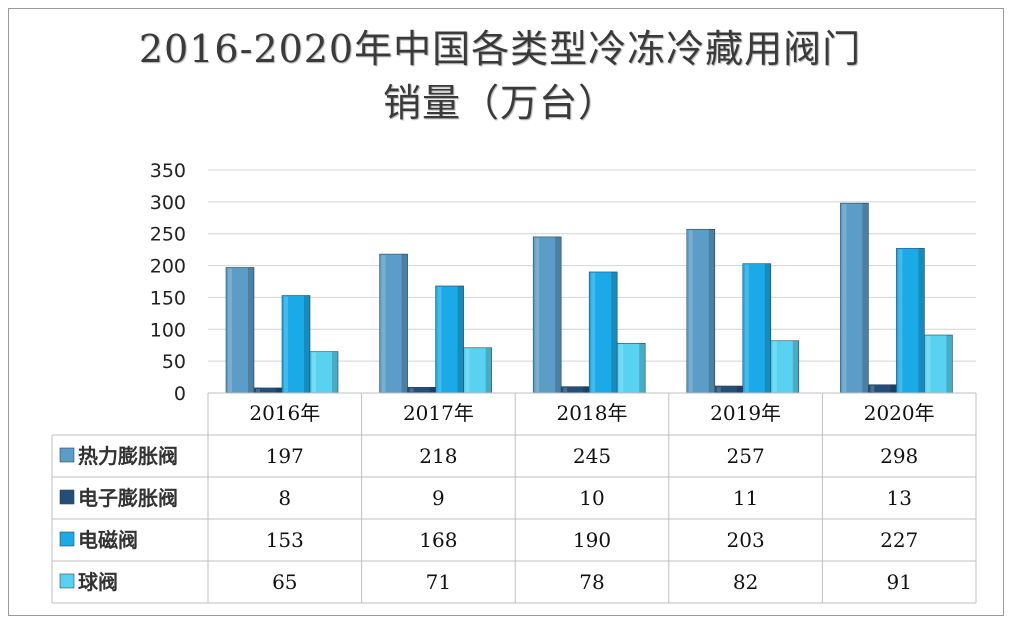  I want to click on data-label: 168, so click(438, 540).